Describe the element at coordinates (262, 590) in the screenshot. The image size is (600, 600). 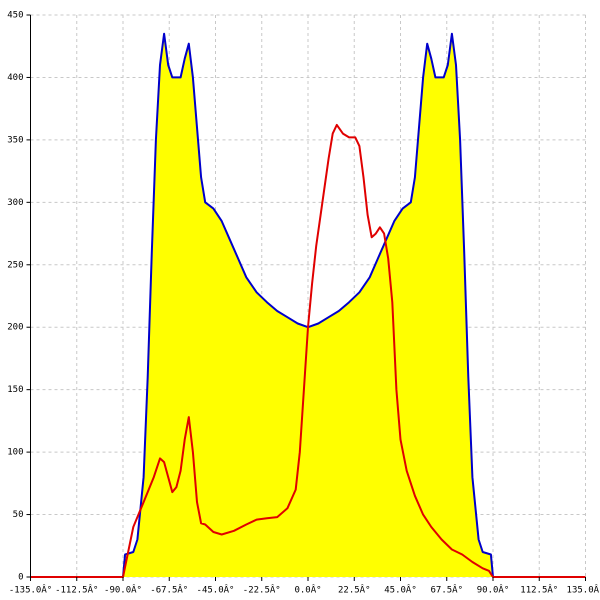
I see `x-tick-label: -22.5Â°` at that location.